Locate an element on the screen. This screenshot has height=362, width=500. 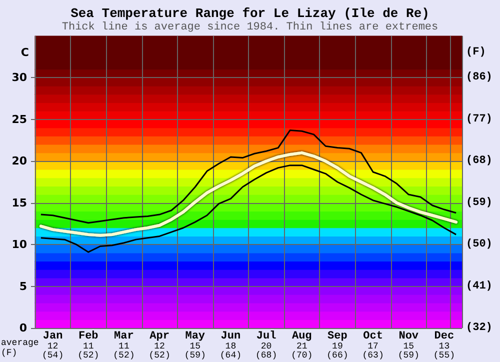
x-tick-label: Jun 18 (64) is located at coordinates (231, 345).